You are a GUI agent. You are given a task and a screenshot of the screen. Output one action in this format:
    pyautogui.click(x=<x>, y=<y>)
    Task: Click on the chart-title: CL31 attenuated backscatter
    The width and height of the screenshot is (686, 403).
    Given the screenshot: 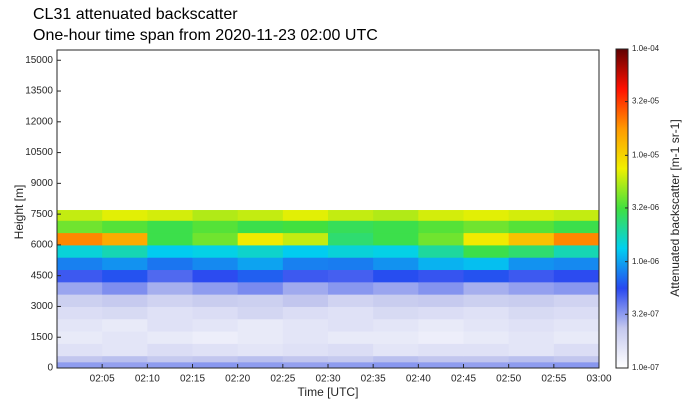 What is the action you would take?
    pyautogui.click(x=135, y=14)
    